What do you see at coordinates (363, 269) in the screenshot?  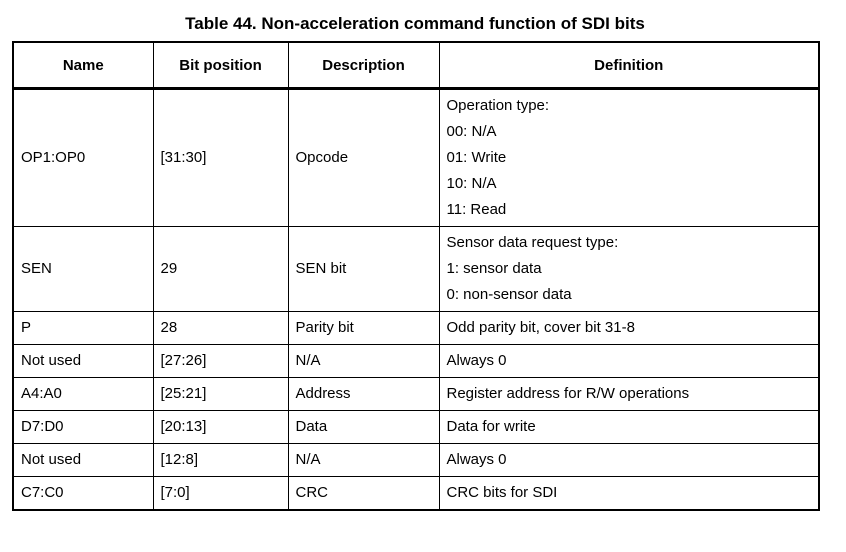 I see `description-cell: SEN bit` at bounding box center [363, 269].